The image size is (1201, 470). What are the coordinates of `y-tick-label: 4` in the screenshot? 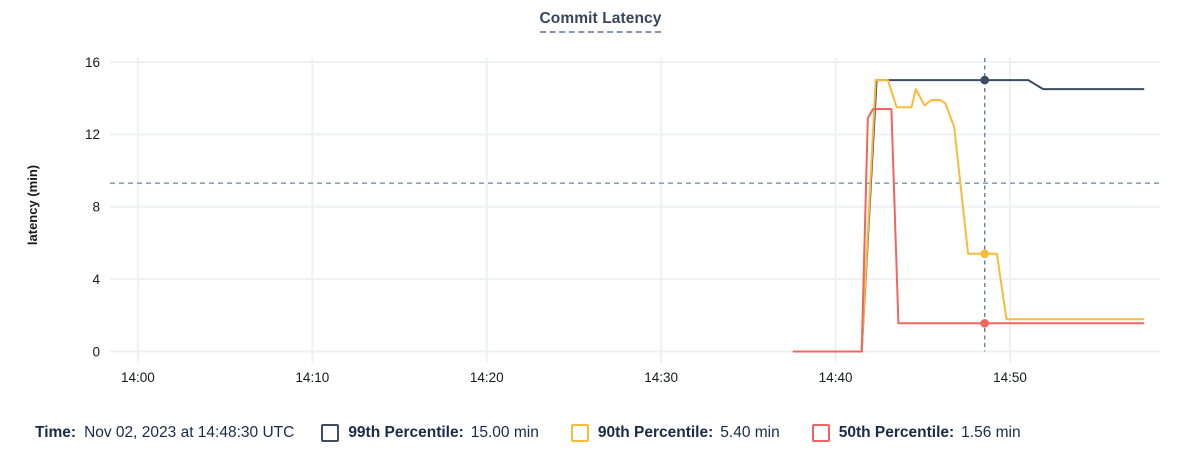 It's located at (96, 279).